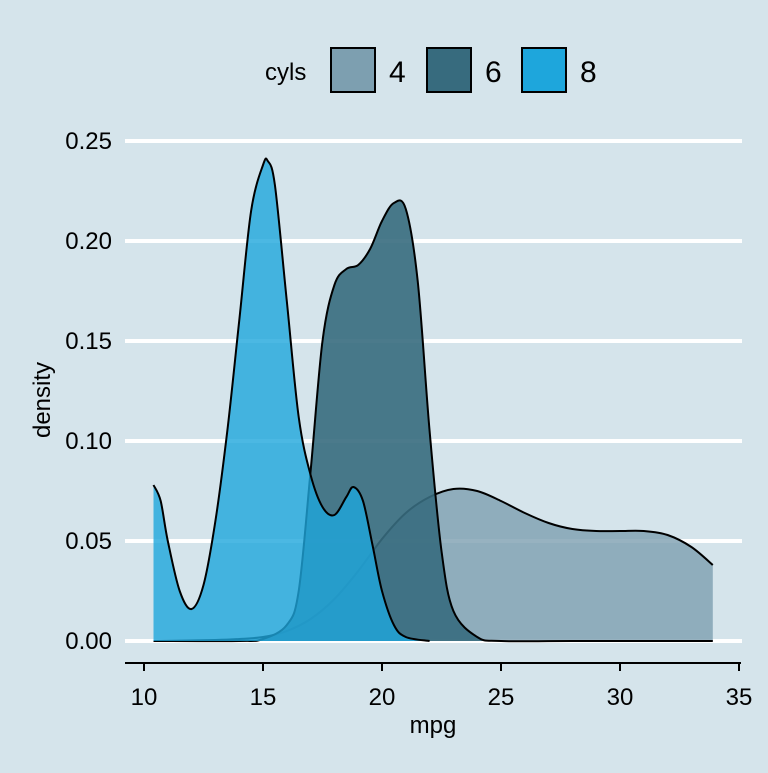 The width and height of the screenshot is (768, 773). I want to click on x-tick-label: 10, so click(144, 697).